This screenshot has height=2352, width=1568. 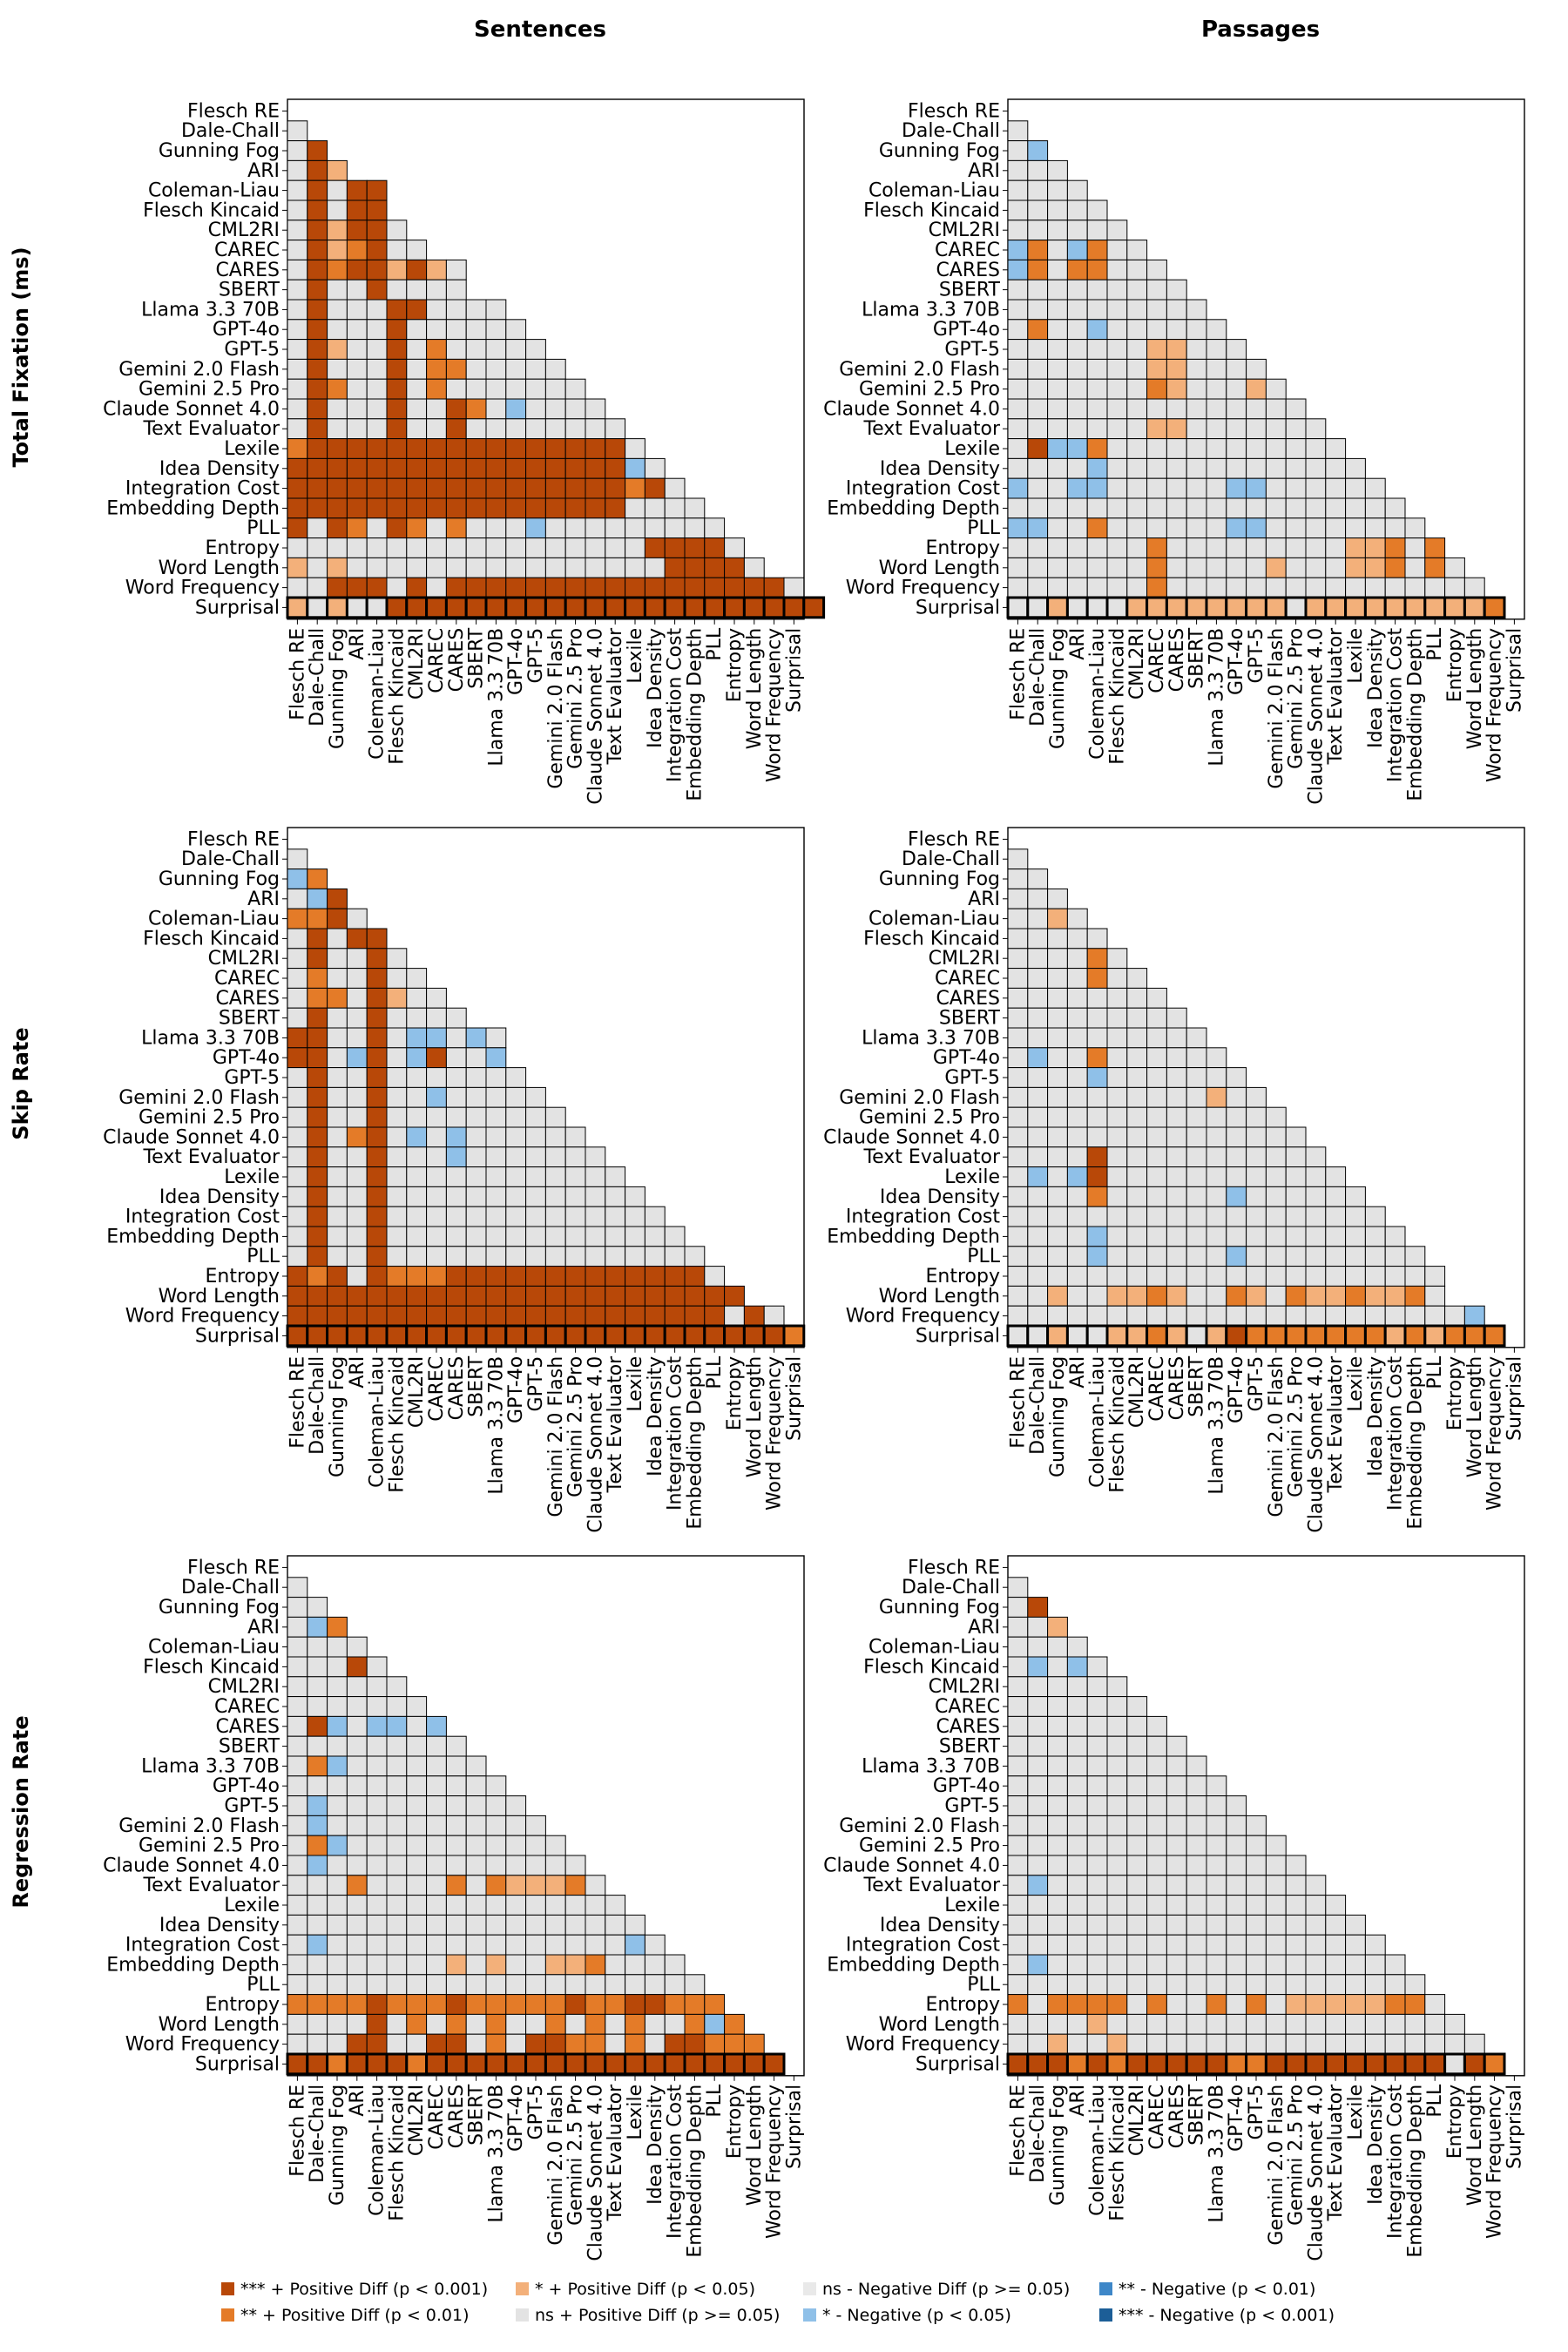 I want to click on column-title-sentences: Sentences, so click(x=540, y=30).